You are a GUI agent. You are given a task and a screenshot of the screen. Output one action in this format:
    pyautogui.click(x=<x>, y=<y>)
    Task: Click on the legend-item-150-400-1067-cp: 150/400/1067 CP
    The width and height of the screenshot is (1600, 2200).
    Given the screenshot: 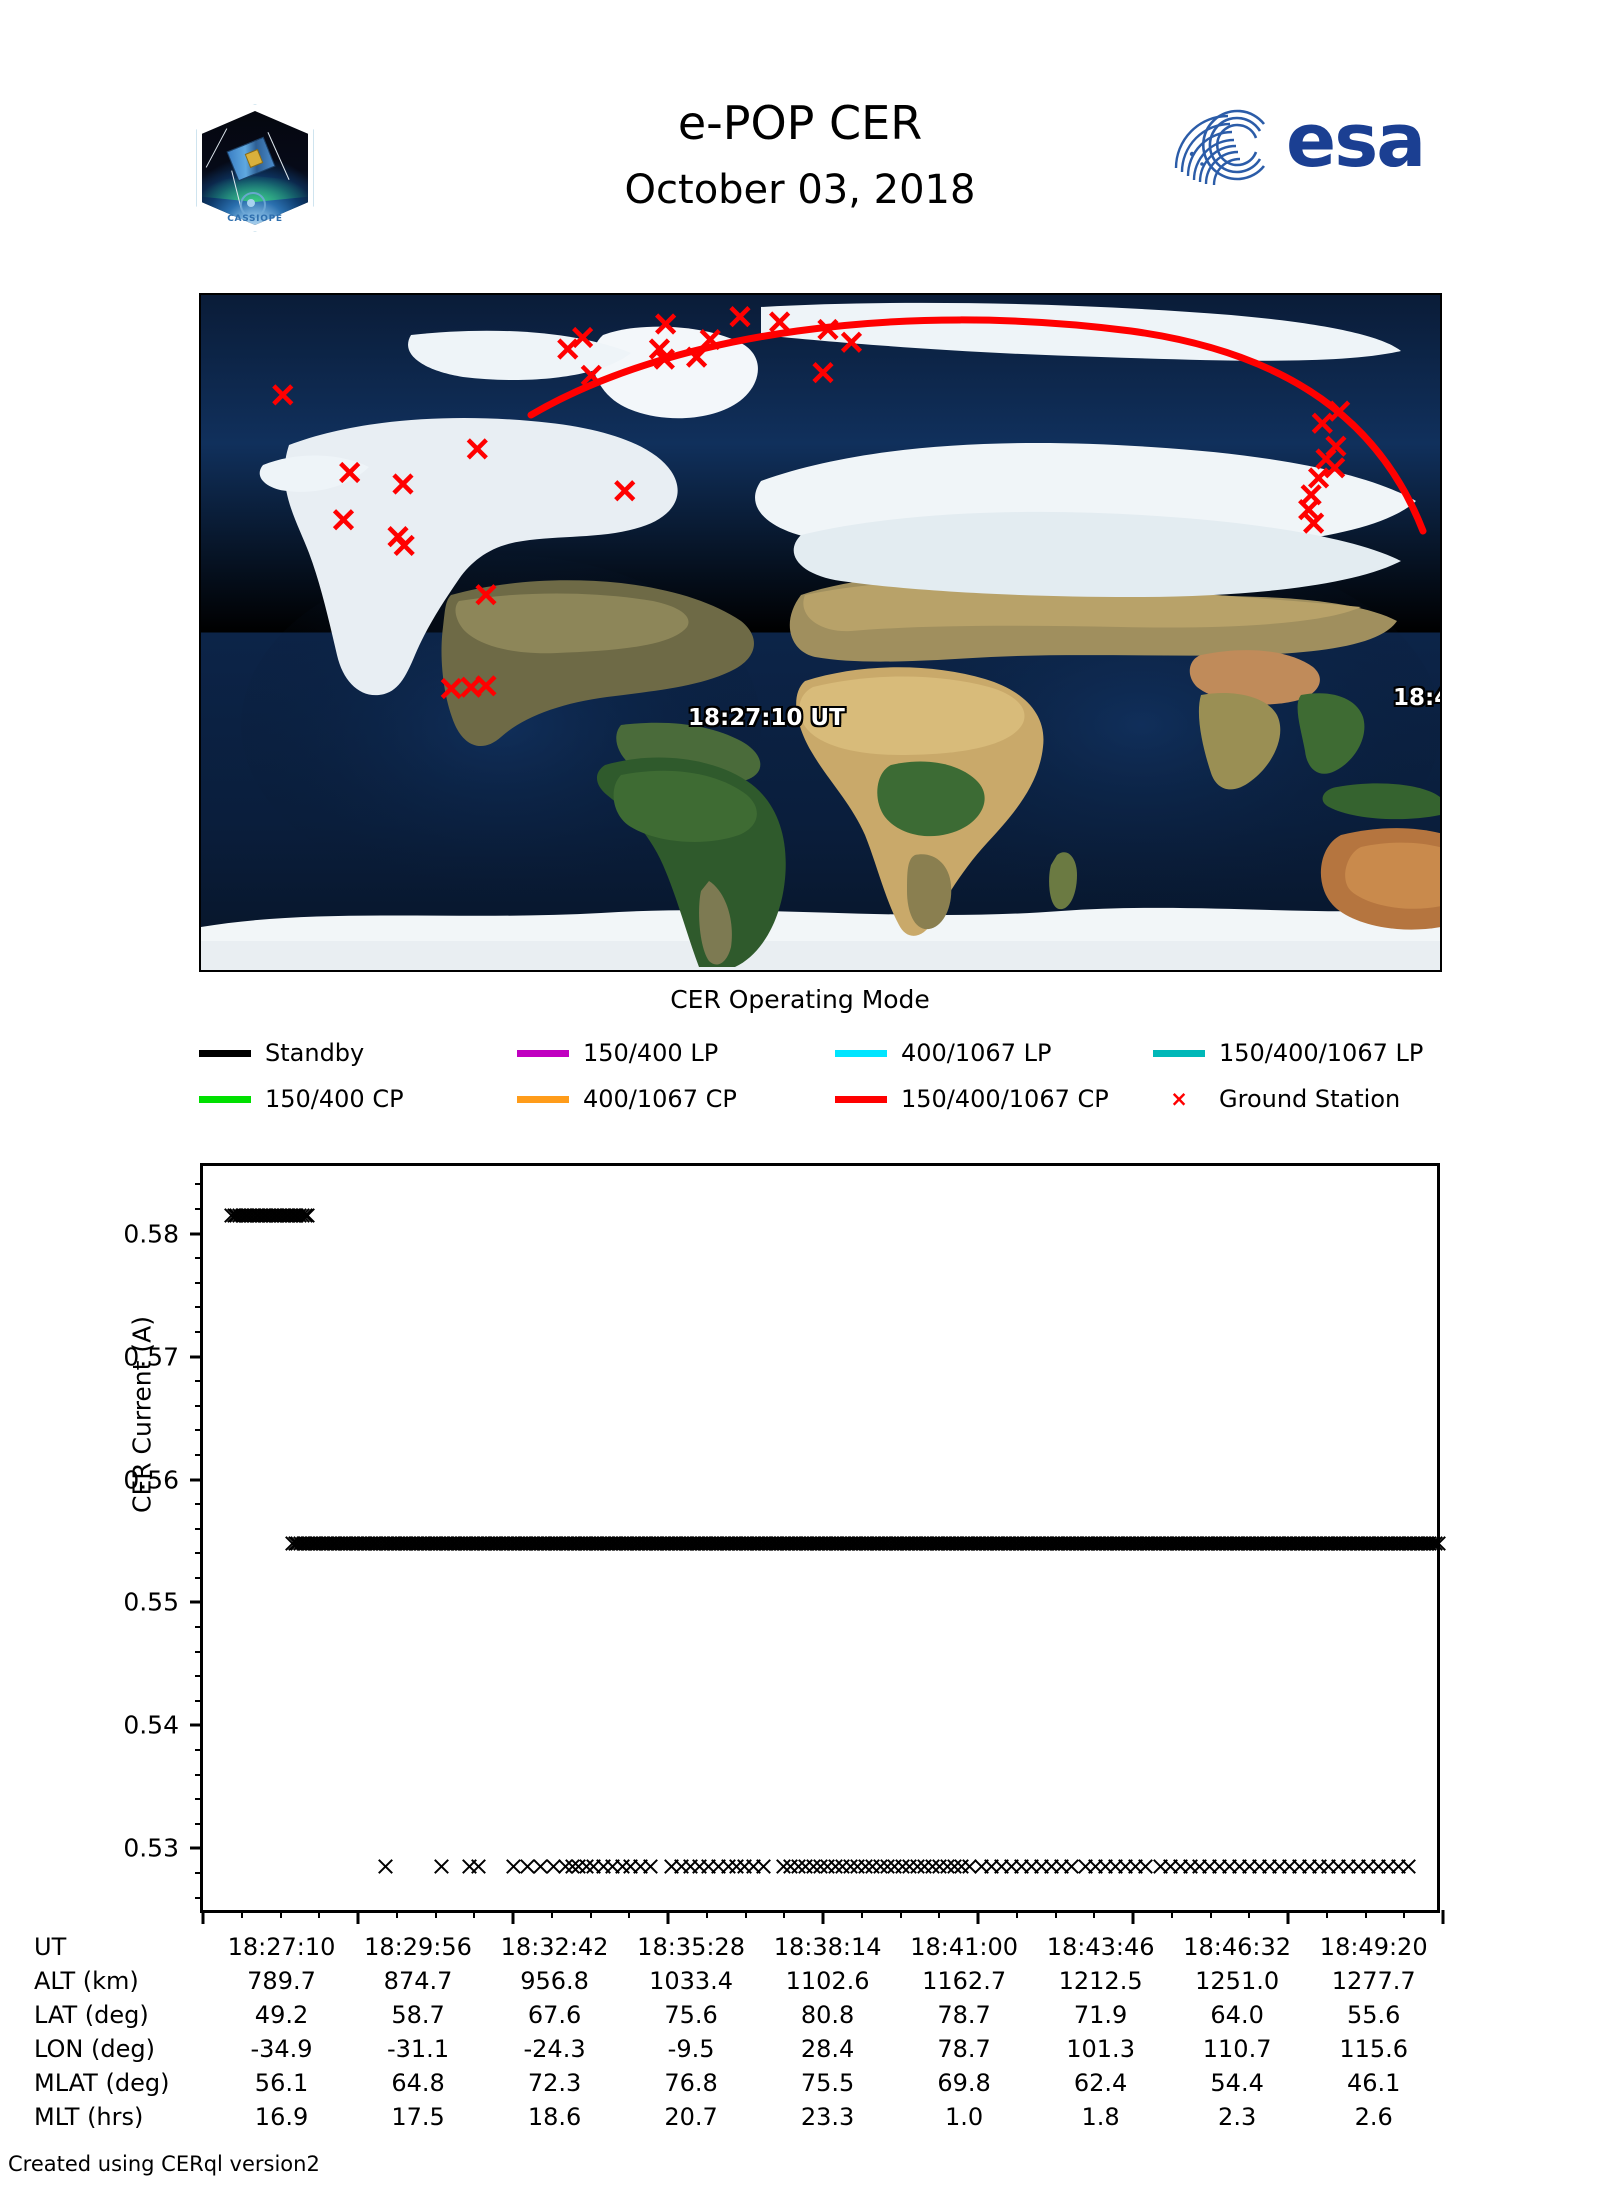 What is the action you would take?
    pyautogui.click(x=972, y=1099)
    